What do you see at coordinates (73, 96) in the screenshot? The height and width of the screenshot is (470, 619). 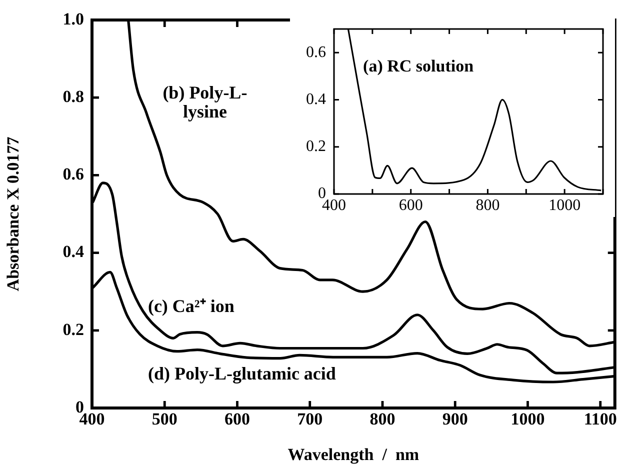 I see `y-tick-label: 0.8` at bounding box center [73, 96].